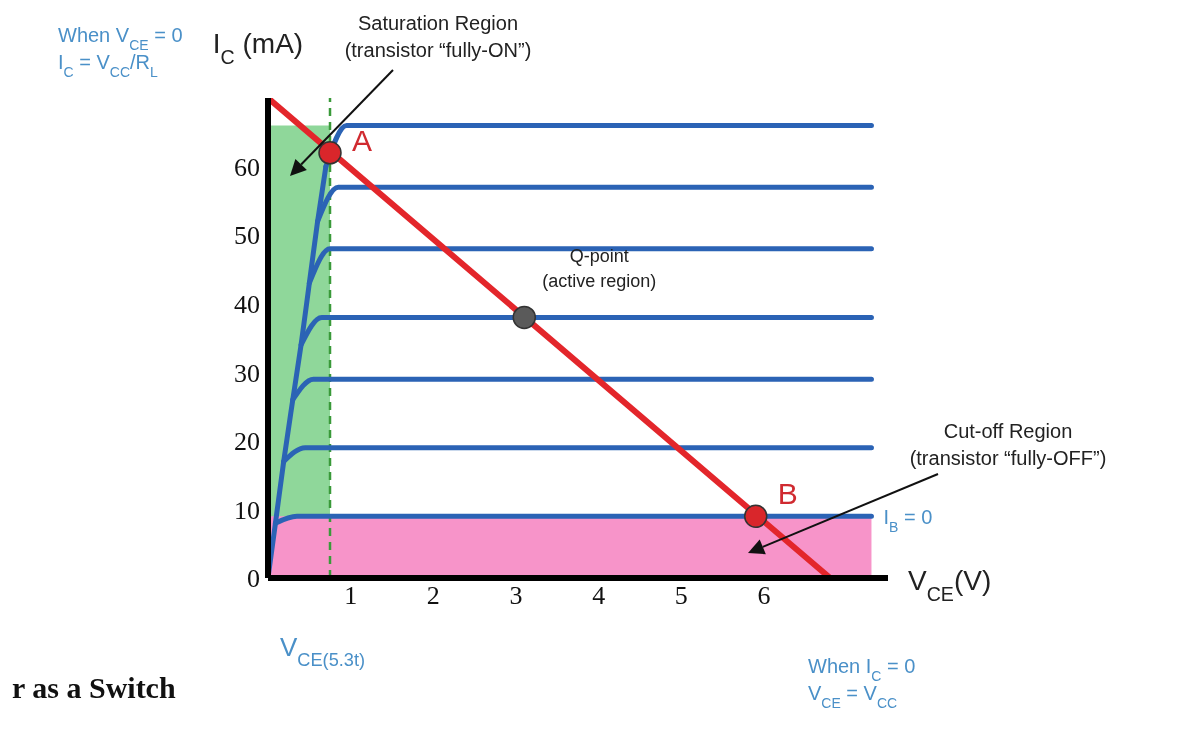 Image resolution: width=1190 pixels, height=744 pixels. Describe the element at coordinates (764, 596) in the screenshot. I see `x-tick-label: 6` at that location.